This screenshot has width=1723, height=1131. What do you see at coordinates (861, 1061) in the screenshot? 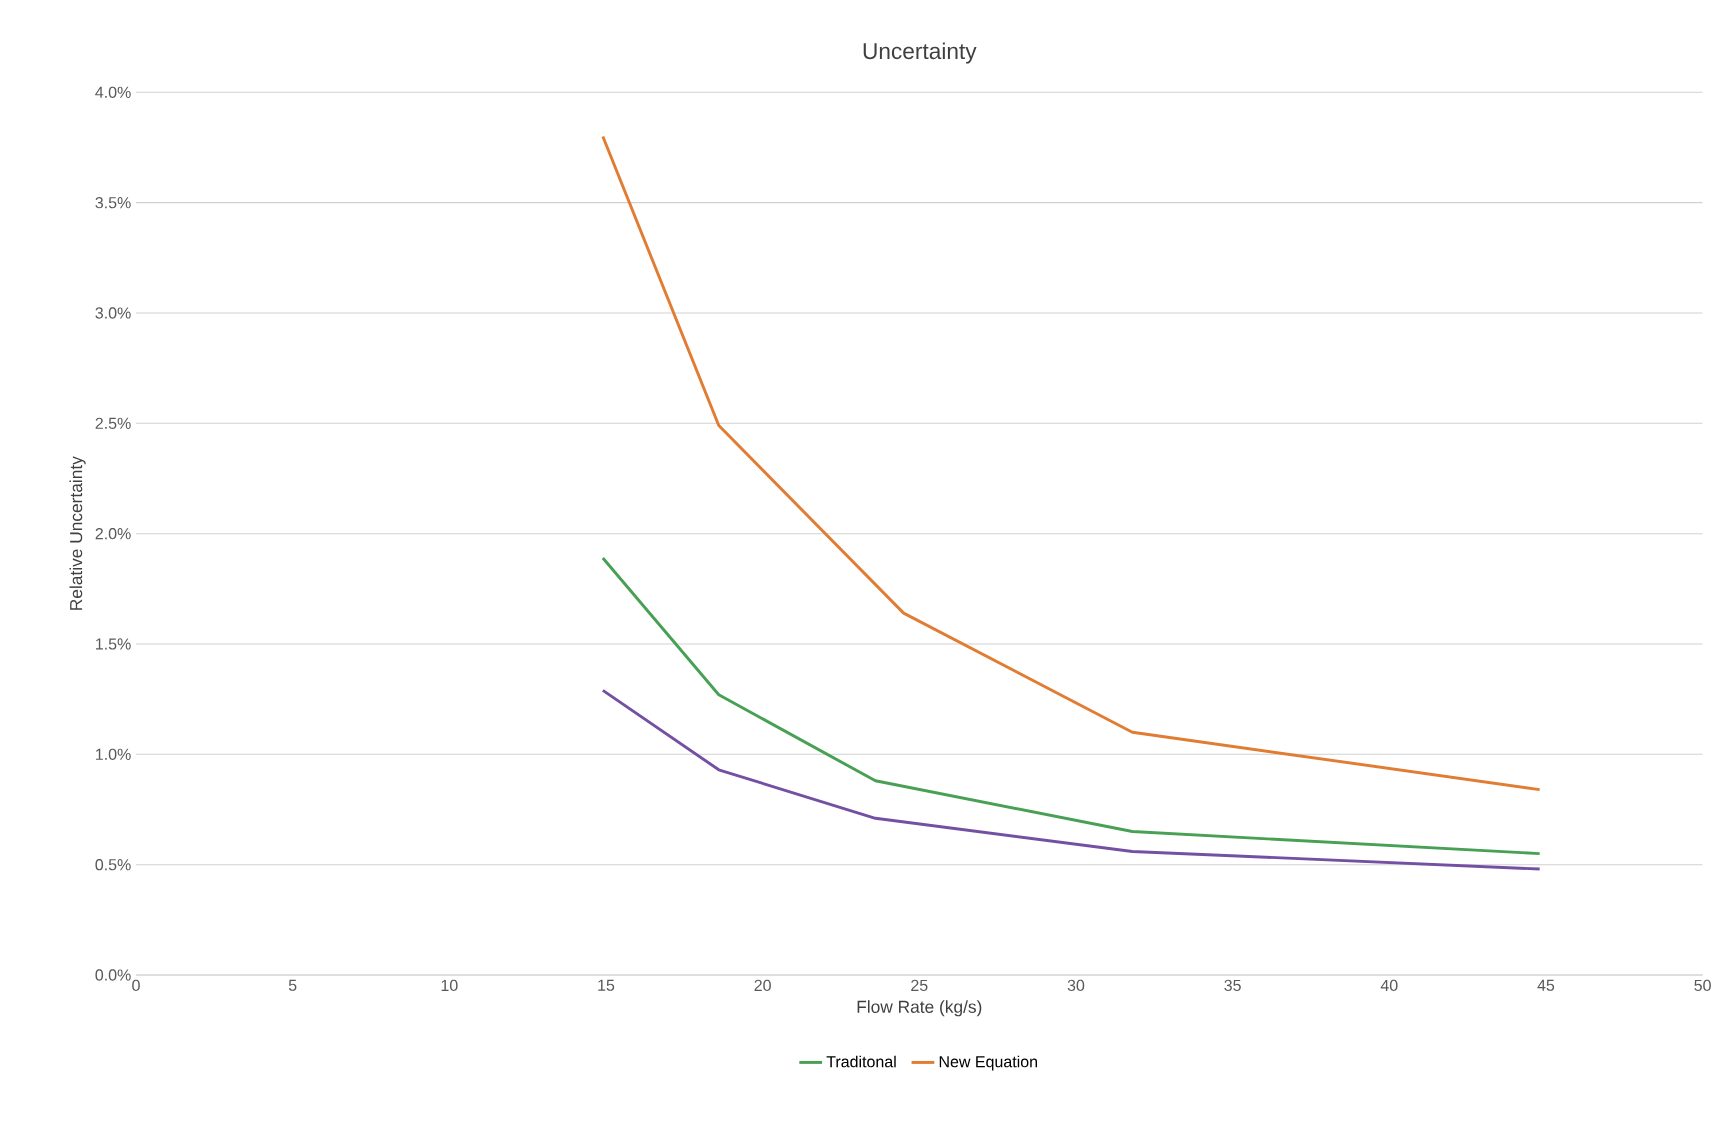
I see `legend-label: Traditonal` at bounding box center [861, 1061].